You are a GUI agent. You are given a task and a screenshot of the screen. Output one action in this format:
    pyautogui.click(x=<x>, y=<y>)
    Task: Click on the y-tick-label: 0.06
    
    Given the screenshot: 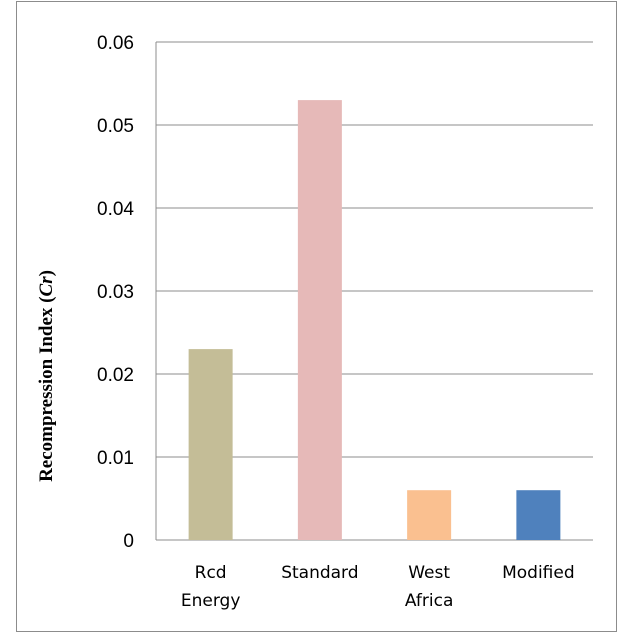 What is the action you would take?
    pyautogui.click(x=115, y=43)
    